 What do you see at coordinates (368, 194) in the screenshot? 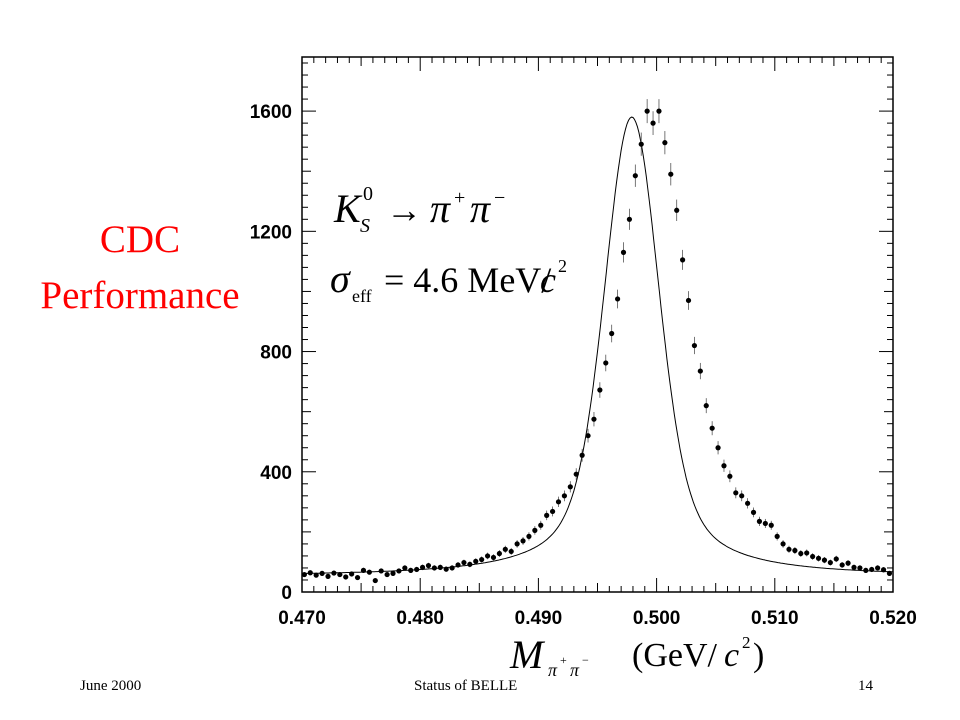
I see `decay-sup: 0` at bounding box center [368, 194].